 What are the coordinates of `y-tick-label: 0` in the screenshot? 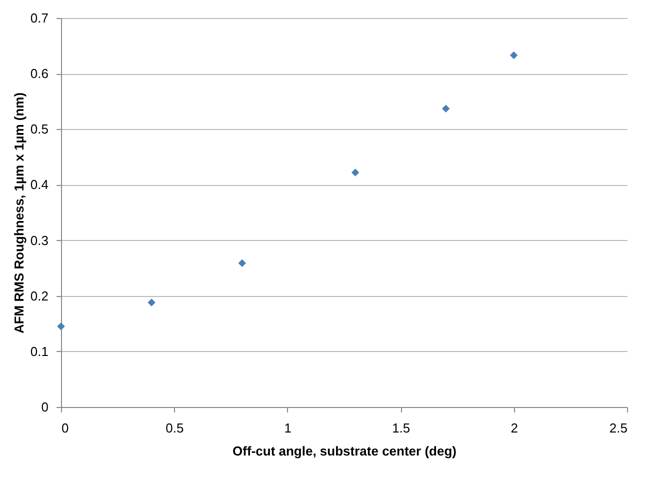 It's located at (44, 407).